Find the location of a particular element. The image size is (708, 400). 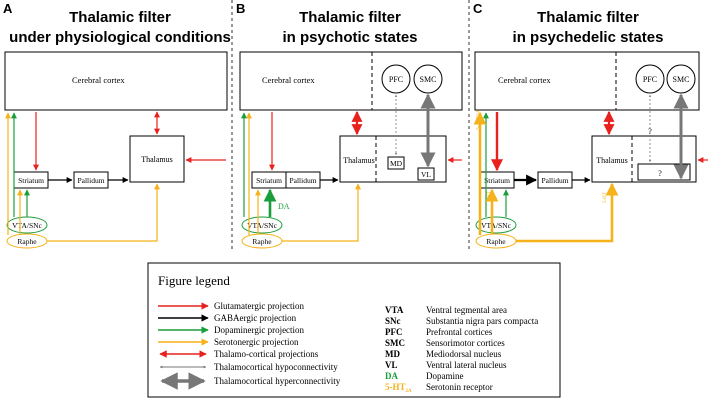

abbr-5ht: 5-HT is located at coordinates (395, 387).